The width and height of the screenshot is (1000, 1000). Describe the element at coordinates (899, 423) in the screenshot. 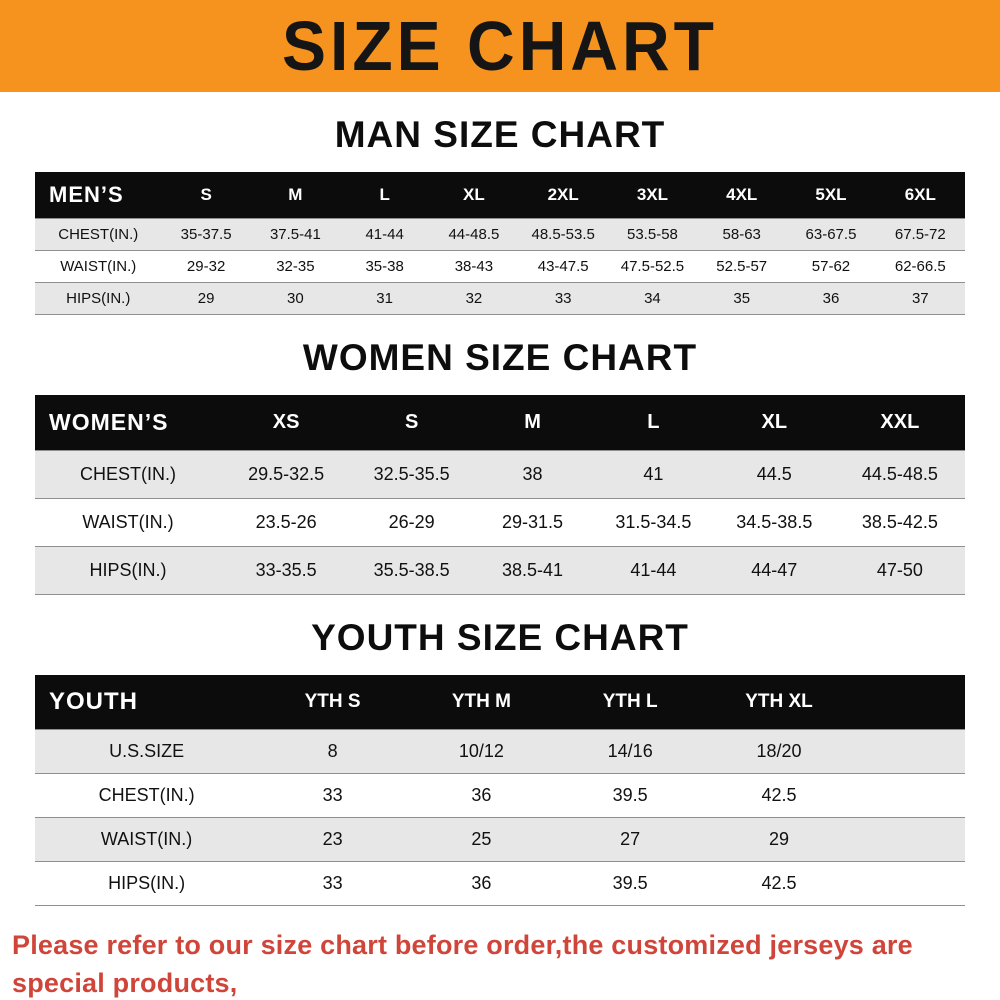

I see `size-column-header: XXL` at that location.